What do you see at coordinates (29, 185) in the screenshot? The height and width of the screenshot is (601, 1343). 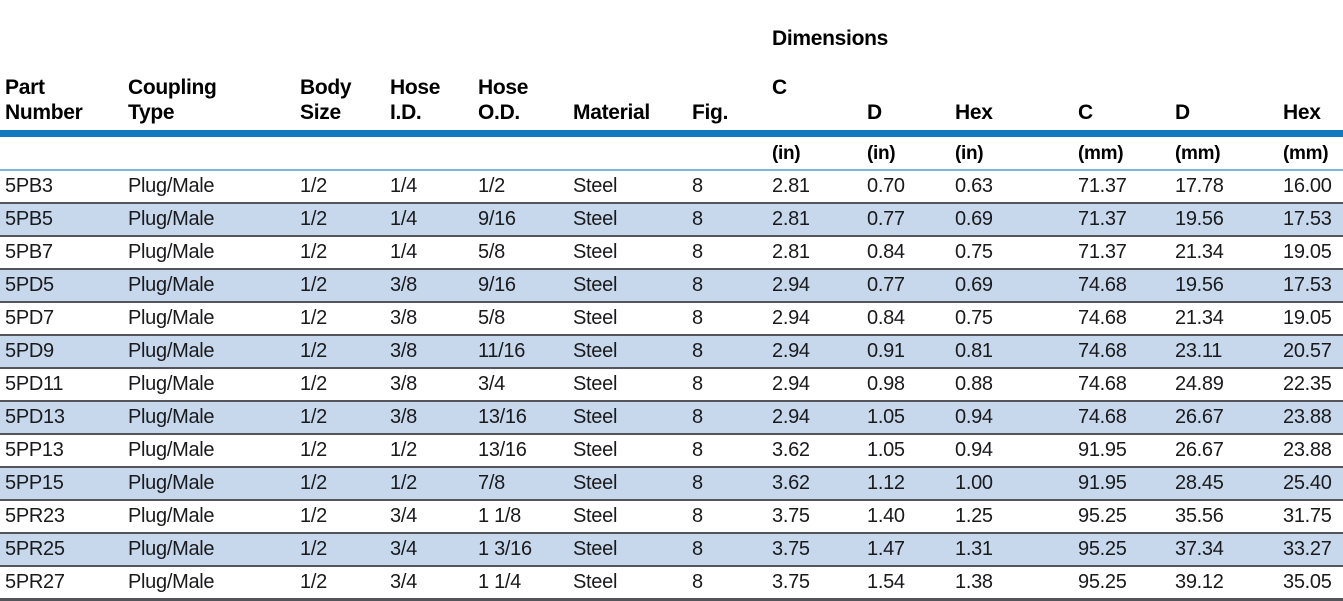 I see `cell-part-number: 5PB3` at bounding box center [29, 185].